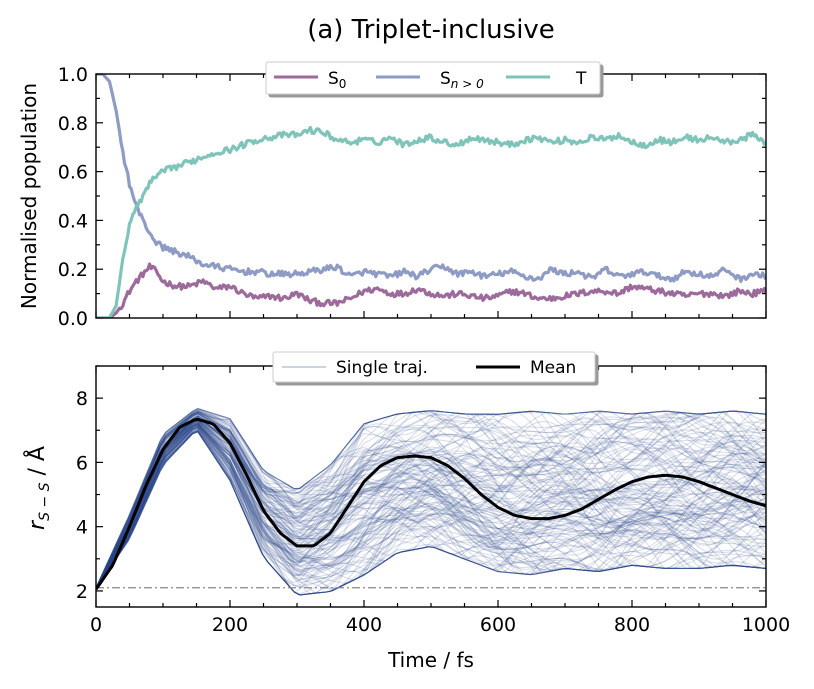 The image size is (814, 689). Describe the element at coordinates (29, 196) in the screenshot. I see `population-y-axis-label: Normalised population` at that location.